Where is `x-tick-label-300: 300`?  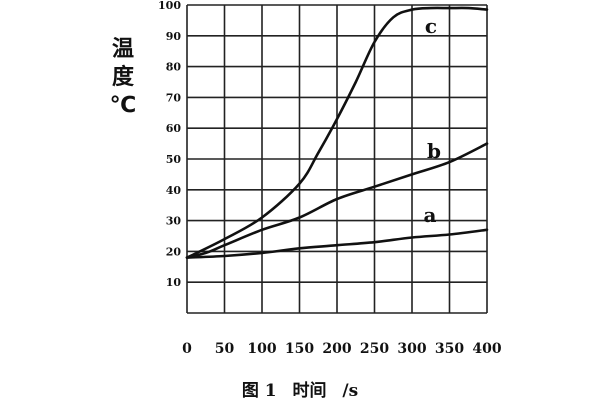
x-tick-label-300: 300 is located at coordinates (411, 349).